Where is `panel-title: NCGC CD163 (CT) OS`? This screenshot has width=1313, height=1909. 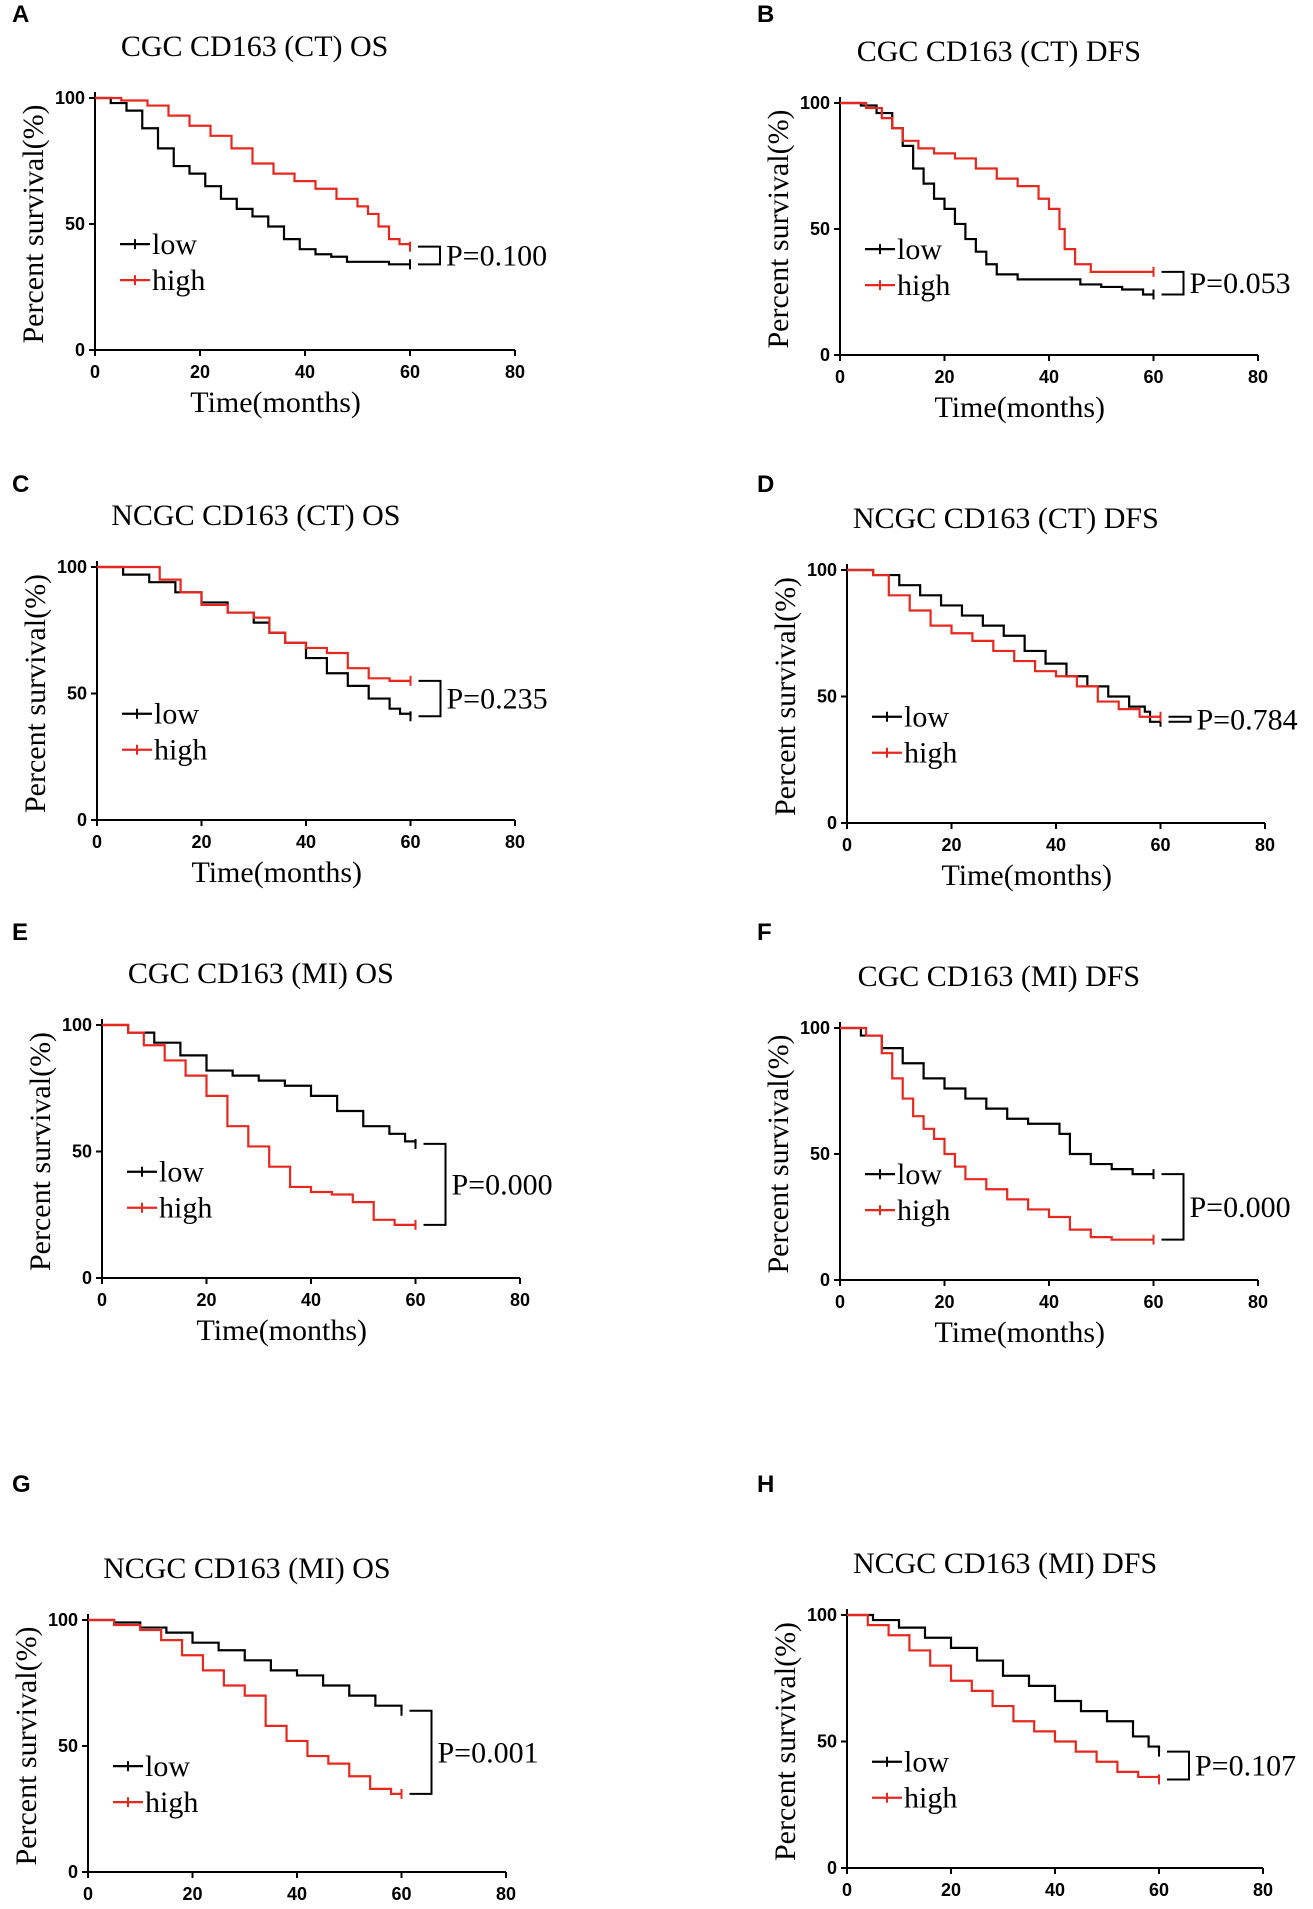
panel-title: NCGC CD163 (CT) OS is located at coordinates (255, 515).